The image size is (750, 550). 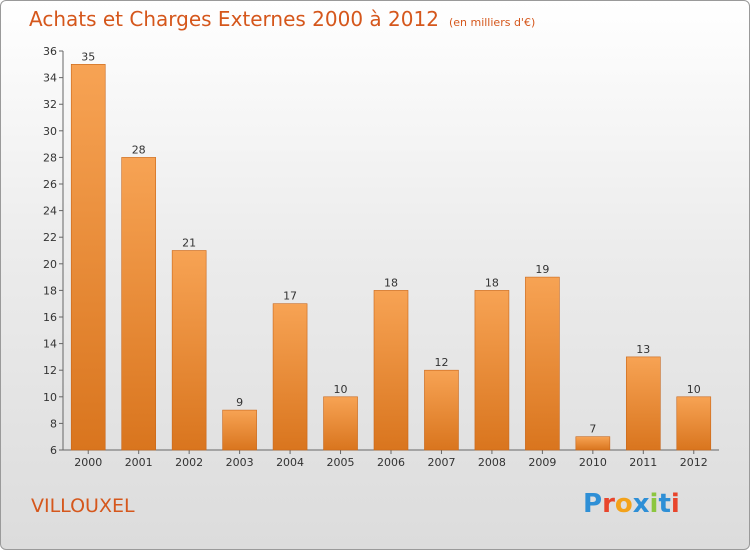 What do you see at coordinates (83, 506) in the screenshot?
I see `city-name: VILLOUXEL` at bounding box center [83, 506].